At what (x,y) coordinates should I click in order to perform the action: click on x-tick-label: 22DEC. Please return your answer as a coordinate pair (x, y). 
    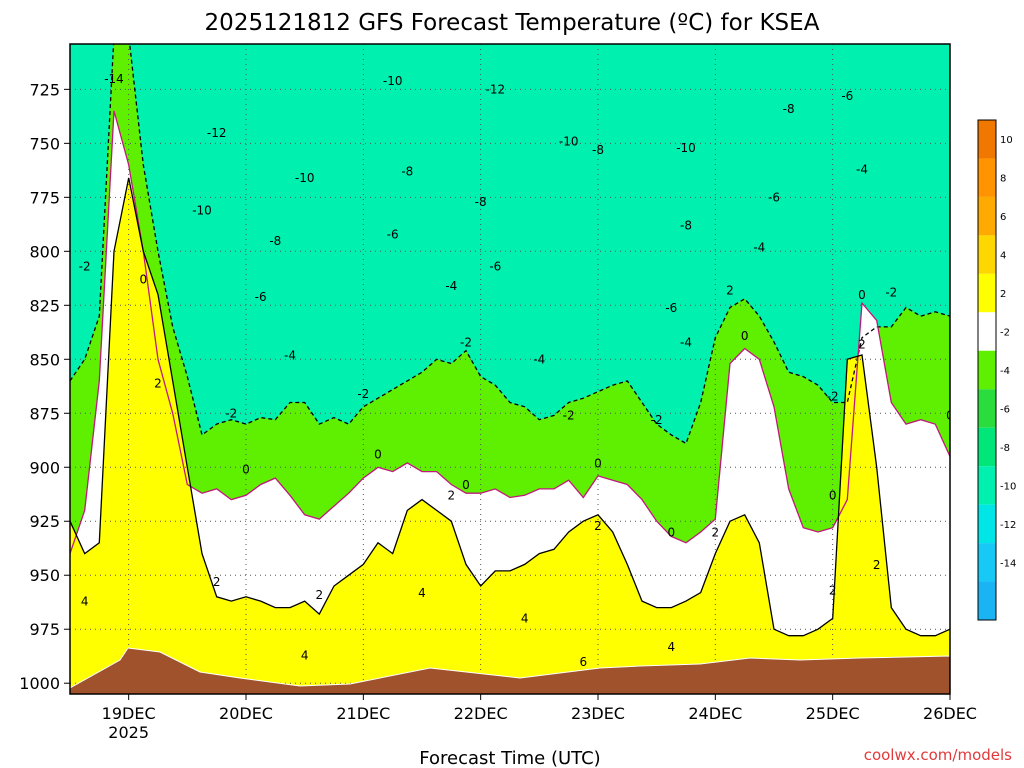
    Looking at the image, I should click on (481, 713).